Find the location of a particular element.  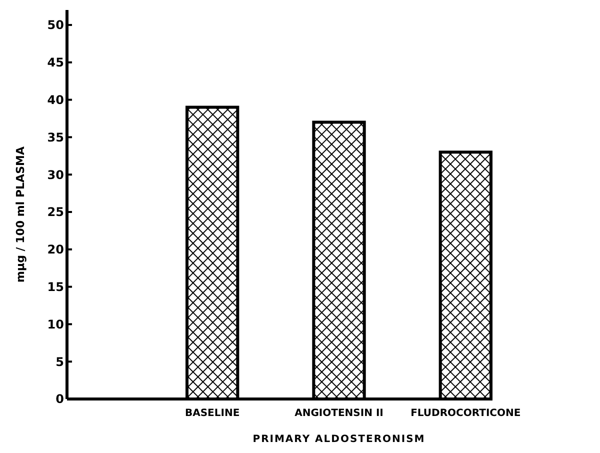

y-tick-label: 15 is located at coordinates (55, 287).